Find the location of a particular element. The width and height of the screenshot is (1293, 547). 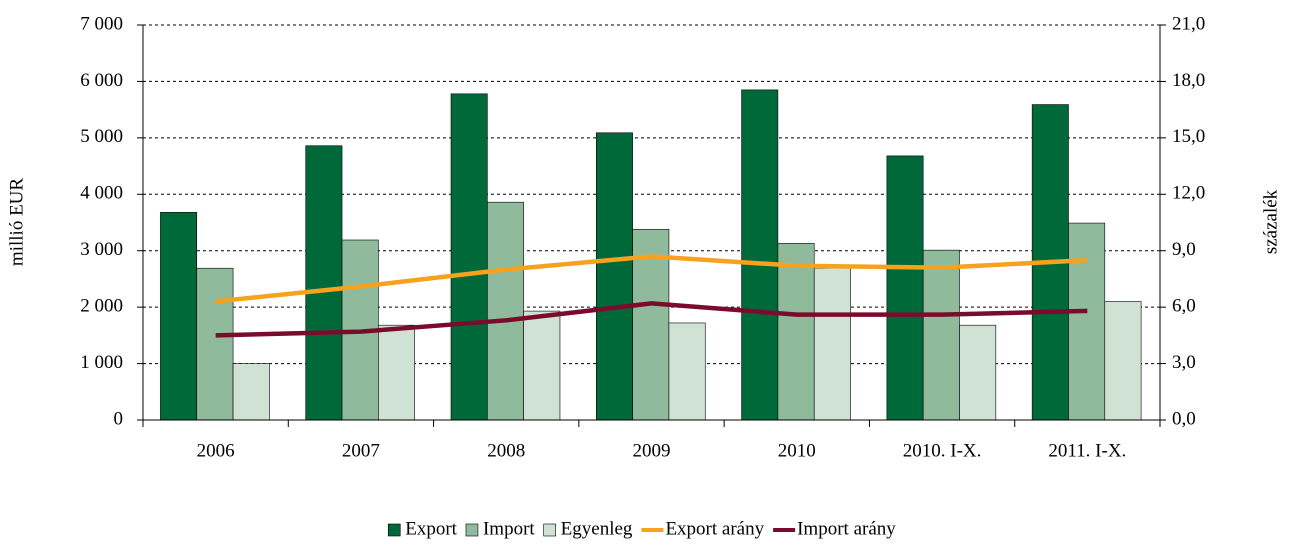

y2-tick-label: 18,0 is located at coordinates (1188, 80).